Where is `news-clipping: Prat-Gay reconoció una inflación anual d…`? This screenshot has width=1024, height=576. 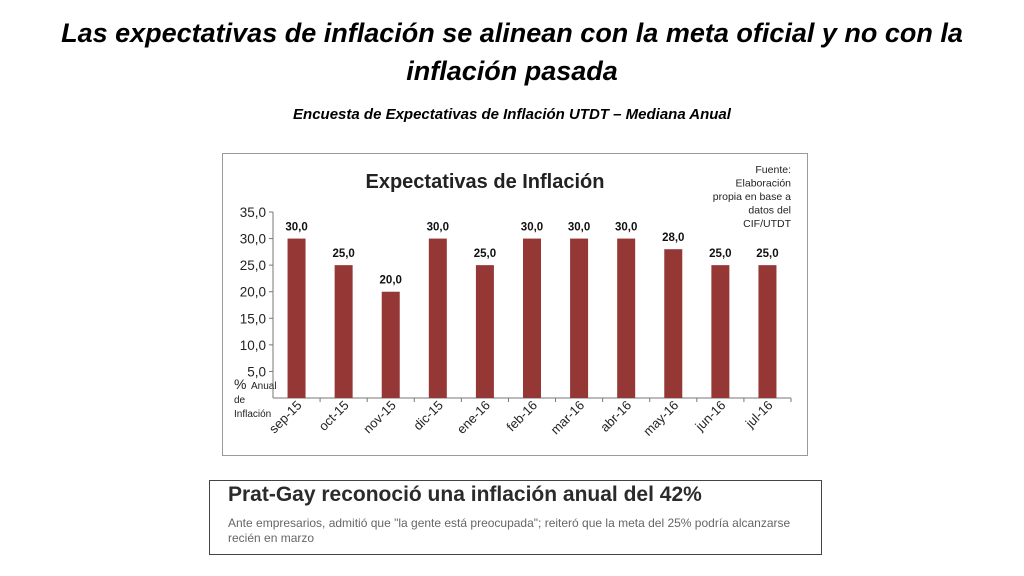 news-clipping: Prat-Gay reconoció una inflación anual d… is located at coordinates (515, 517).